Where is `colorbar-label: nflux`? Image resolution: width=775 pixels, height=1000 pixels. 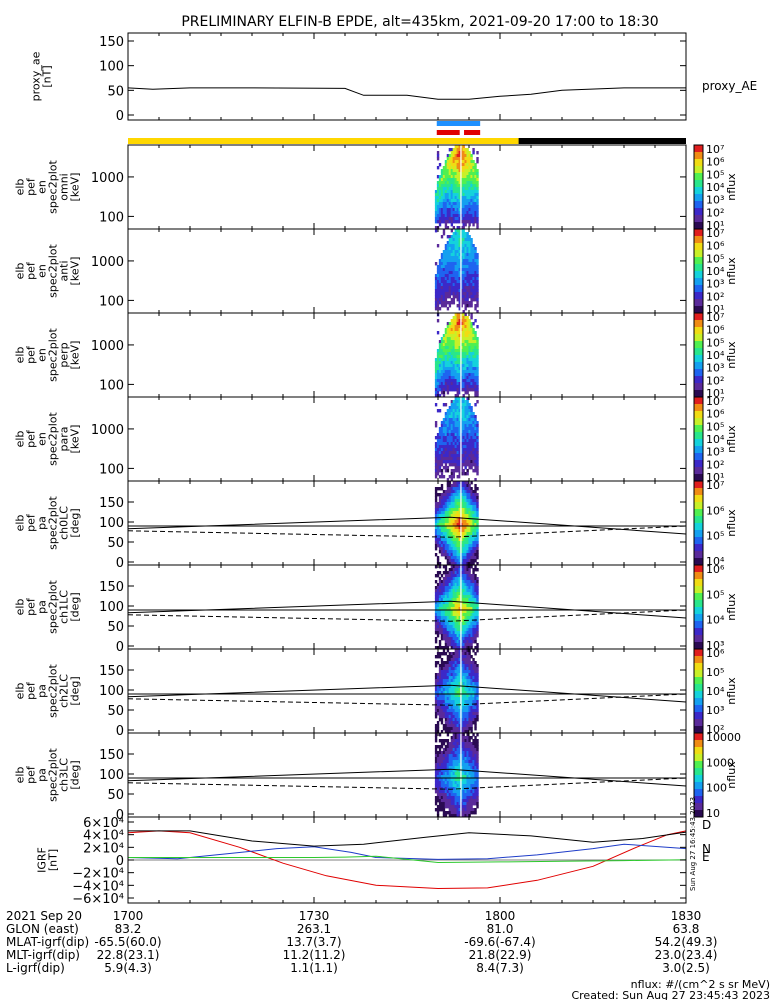 colorbar-label: nflux is located at coordinates (731, 607).